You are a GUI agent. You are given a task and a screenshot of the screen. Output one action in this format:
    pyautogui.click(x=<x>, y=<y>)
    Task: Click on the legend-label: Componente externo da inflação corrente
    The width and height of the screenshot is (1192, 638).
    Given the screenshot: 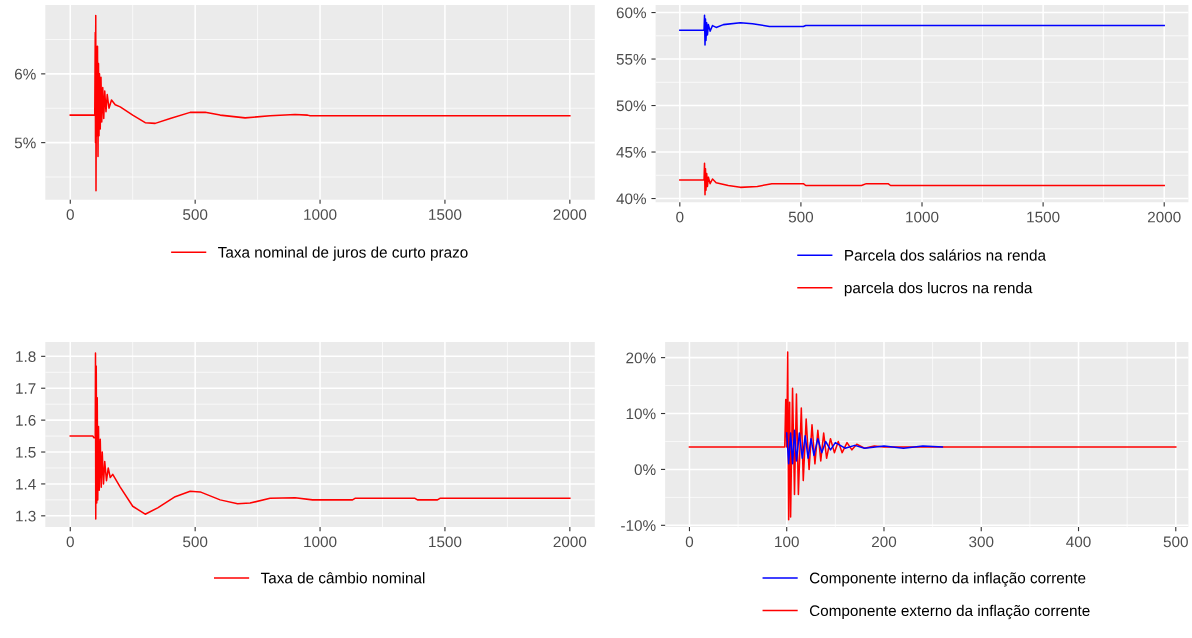 What is the action you would take?
    pyautogui.click(x=949, y=612)
    